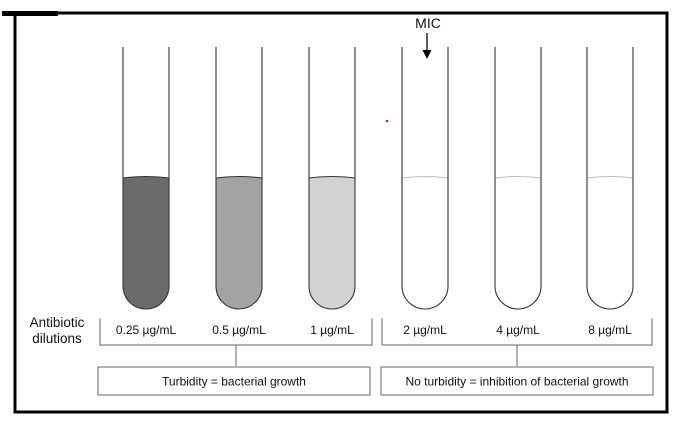 The height and width of the screenshot is (430, 676). Describe the element at coordinates (517, 342) in the screenshot. I see `bracket-inhibition` at that location.